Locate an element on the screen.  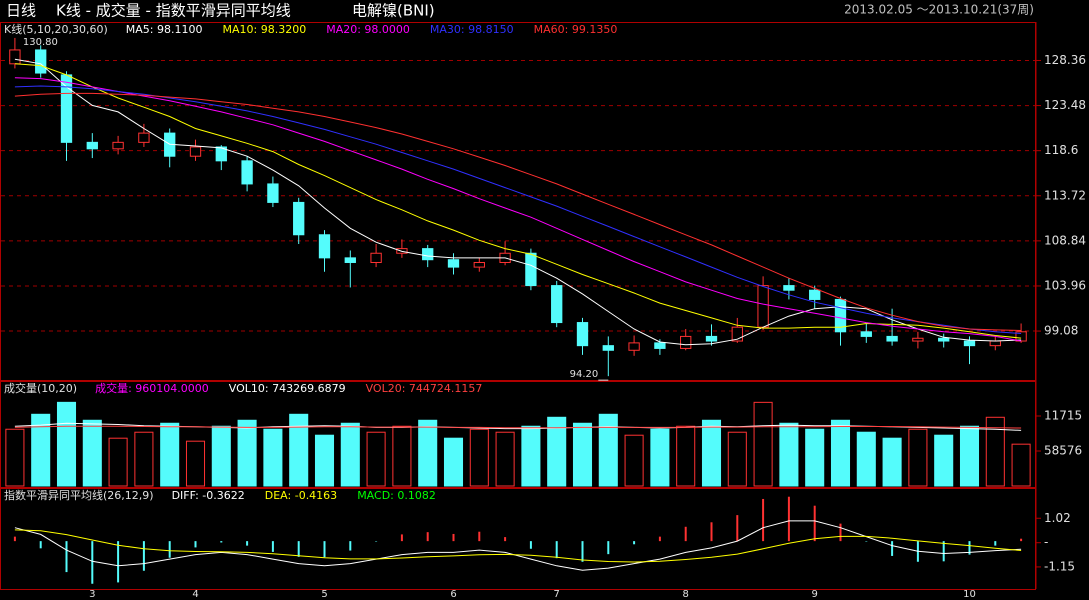
y-tick-label: 113.72 is located at coordinates (1065, 195).